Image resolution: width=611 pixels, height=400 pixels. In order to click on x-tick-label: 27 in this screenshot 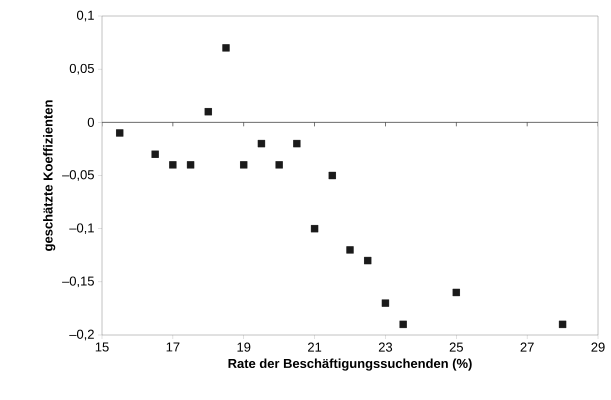, I will do `click(527, 347)`.